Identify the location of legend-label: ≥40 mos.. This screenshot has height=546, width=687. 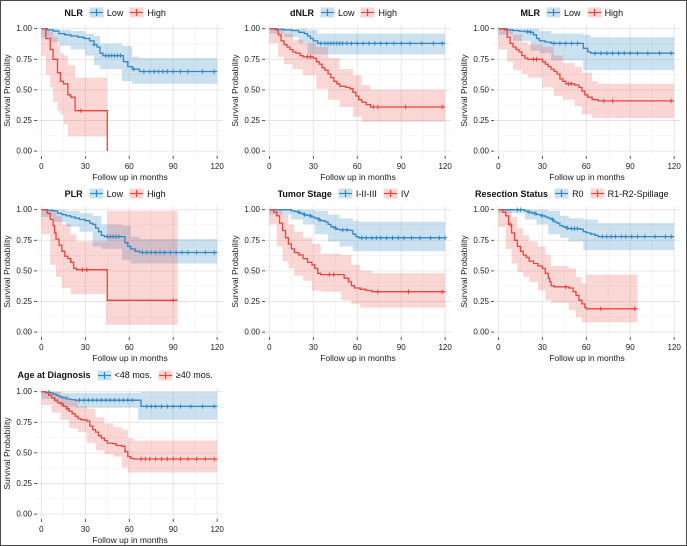
(194, 375).